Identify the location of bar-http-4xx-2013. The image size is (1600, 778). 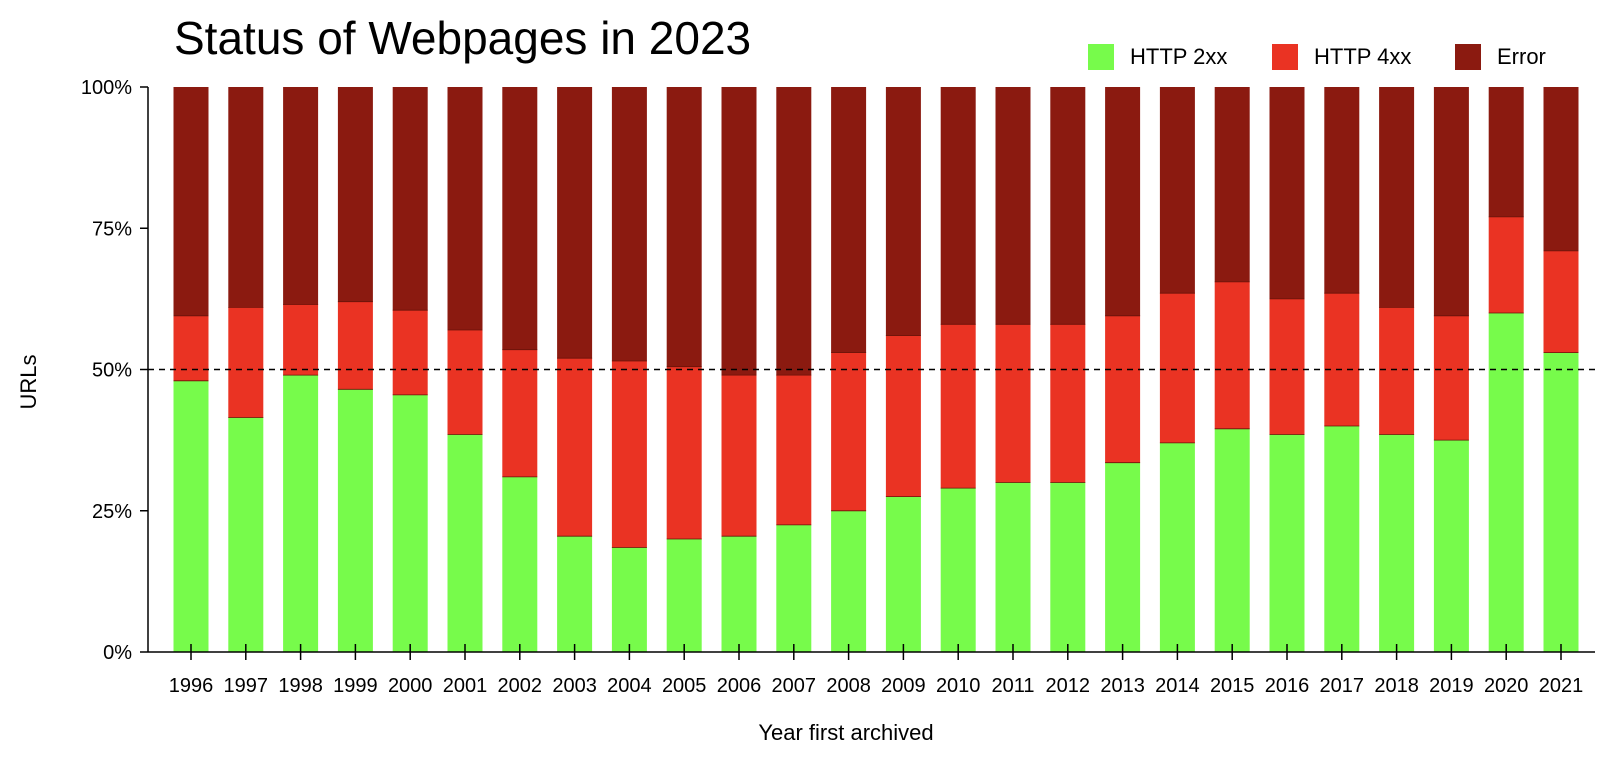
(1123, 389).